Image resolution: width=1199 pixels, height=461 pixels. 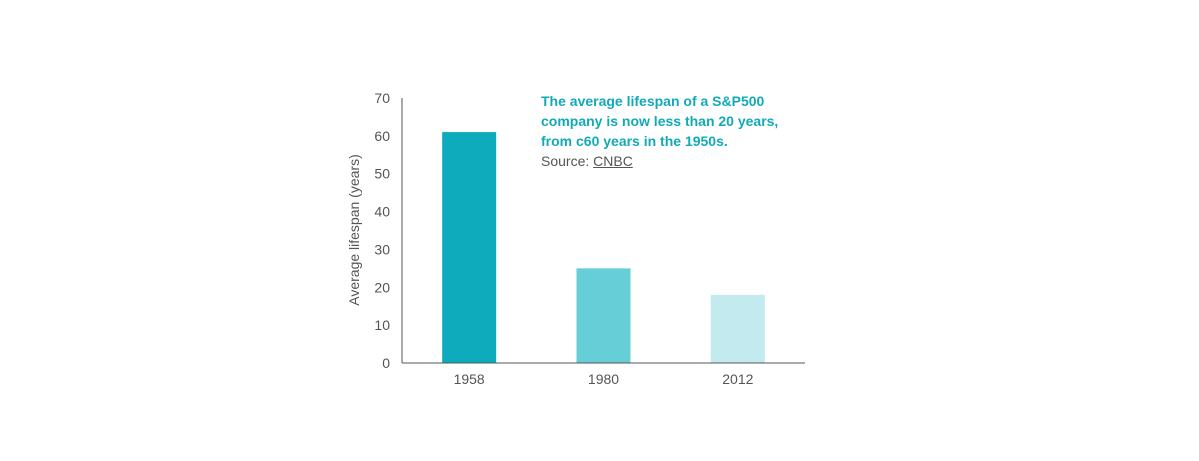 What do you see at coordinates (737, 328) in the screenshot?
I see `bar-2012` at bounding box center [737, 328].